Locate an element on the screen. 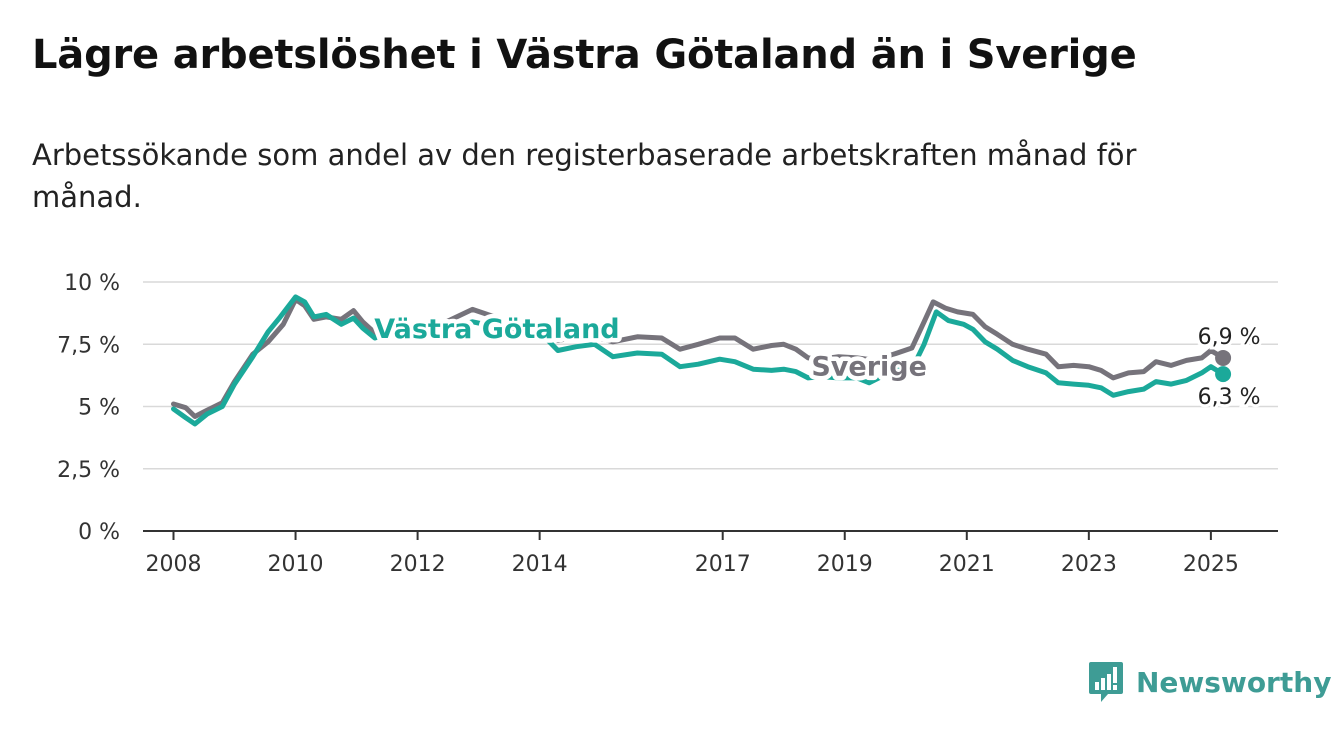 The height and width of the screenshot is (734, 1340). x-tick-label: 2008 is located at coordinates (174, 564).